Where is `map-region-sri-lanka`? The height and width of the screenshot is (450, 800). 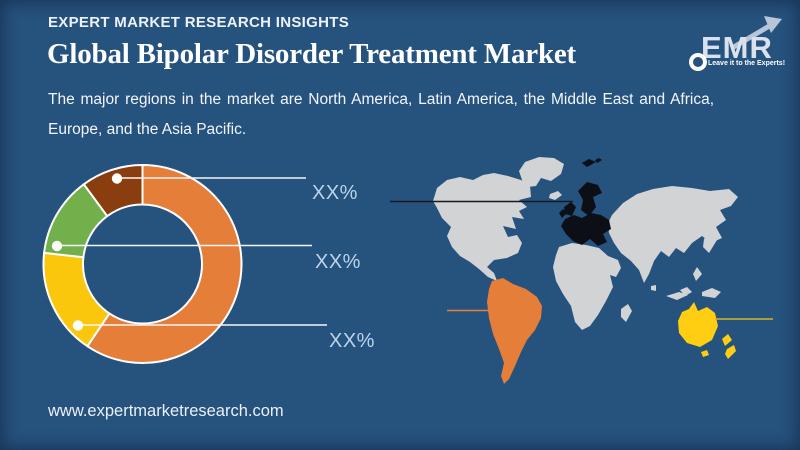
map-region-sri-lanka is located at coordinates (653, 288).